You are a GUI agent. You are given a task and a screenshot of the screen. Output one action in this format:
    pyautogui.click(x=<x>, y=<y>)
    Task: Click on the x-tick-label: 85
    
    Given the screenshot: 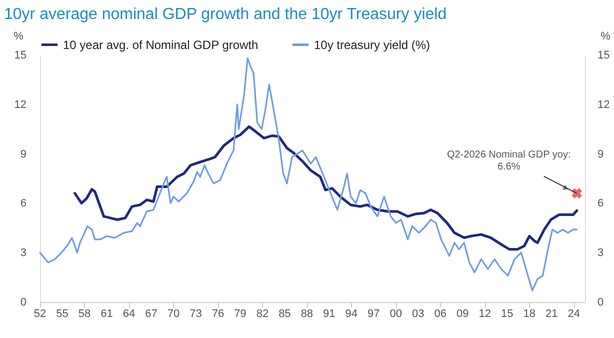 What is the action you would take?
    pyautogui.click(x=284, y=314)
    